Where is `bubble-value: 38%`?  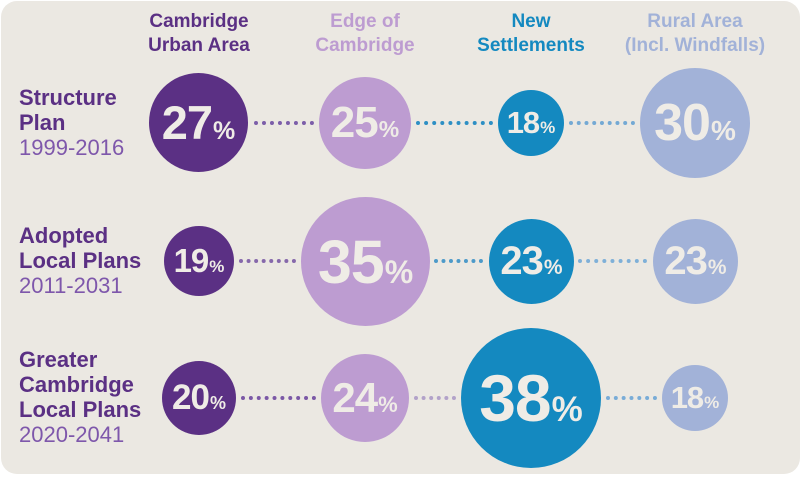
bubble-value: 38% is located at coordinates (531, 398).